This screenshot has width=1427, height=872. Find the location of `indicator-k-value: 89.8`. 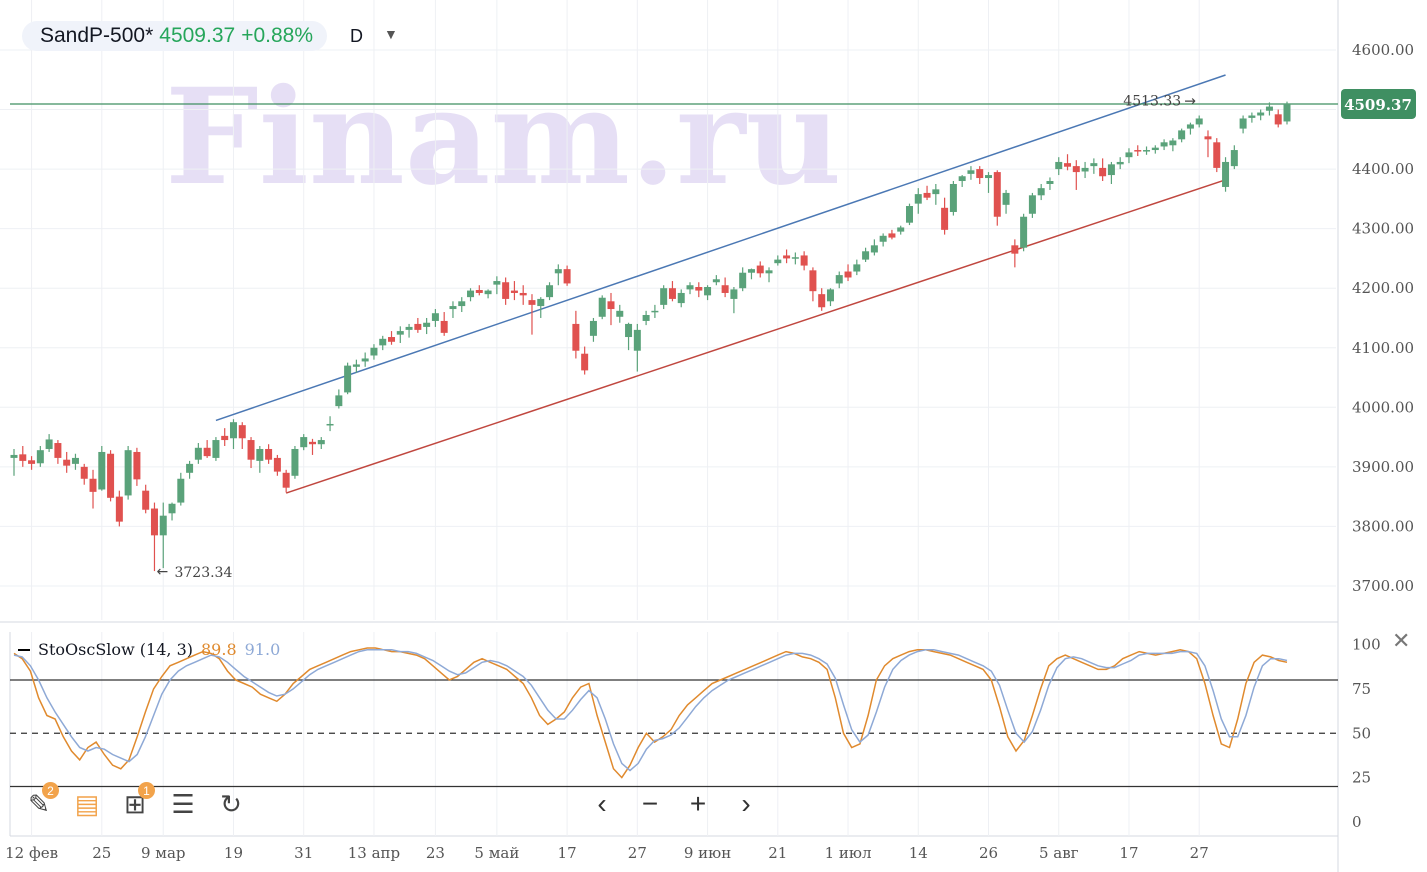

indicator-k-value: 89.8 is located at coordinates (219, 649).